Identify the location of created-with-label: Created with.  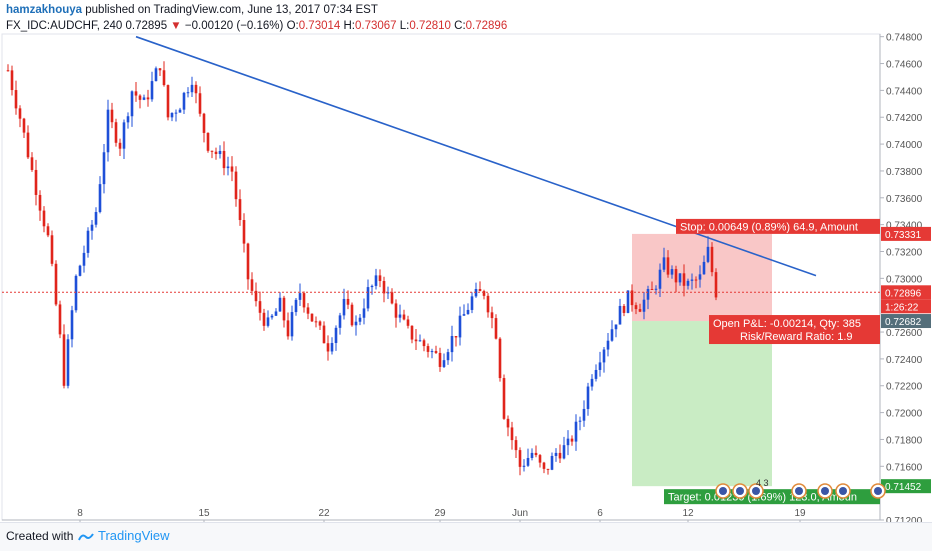
(40, 536).